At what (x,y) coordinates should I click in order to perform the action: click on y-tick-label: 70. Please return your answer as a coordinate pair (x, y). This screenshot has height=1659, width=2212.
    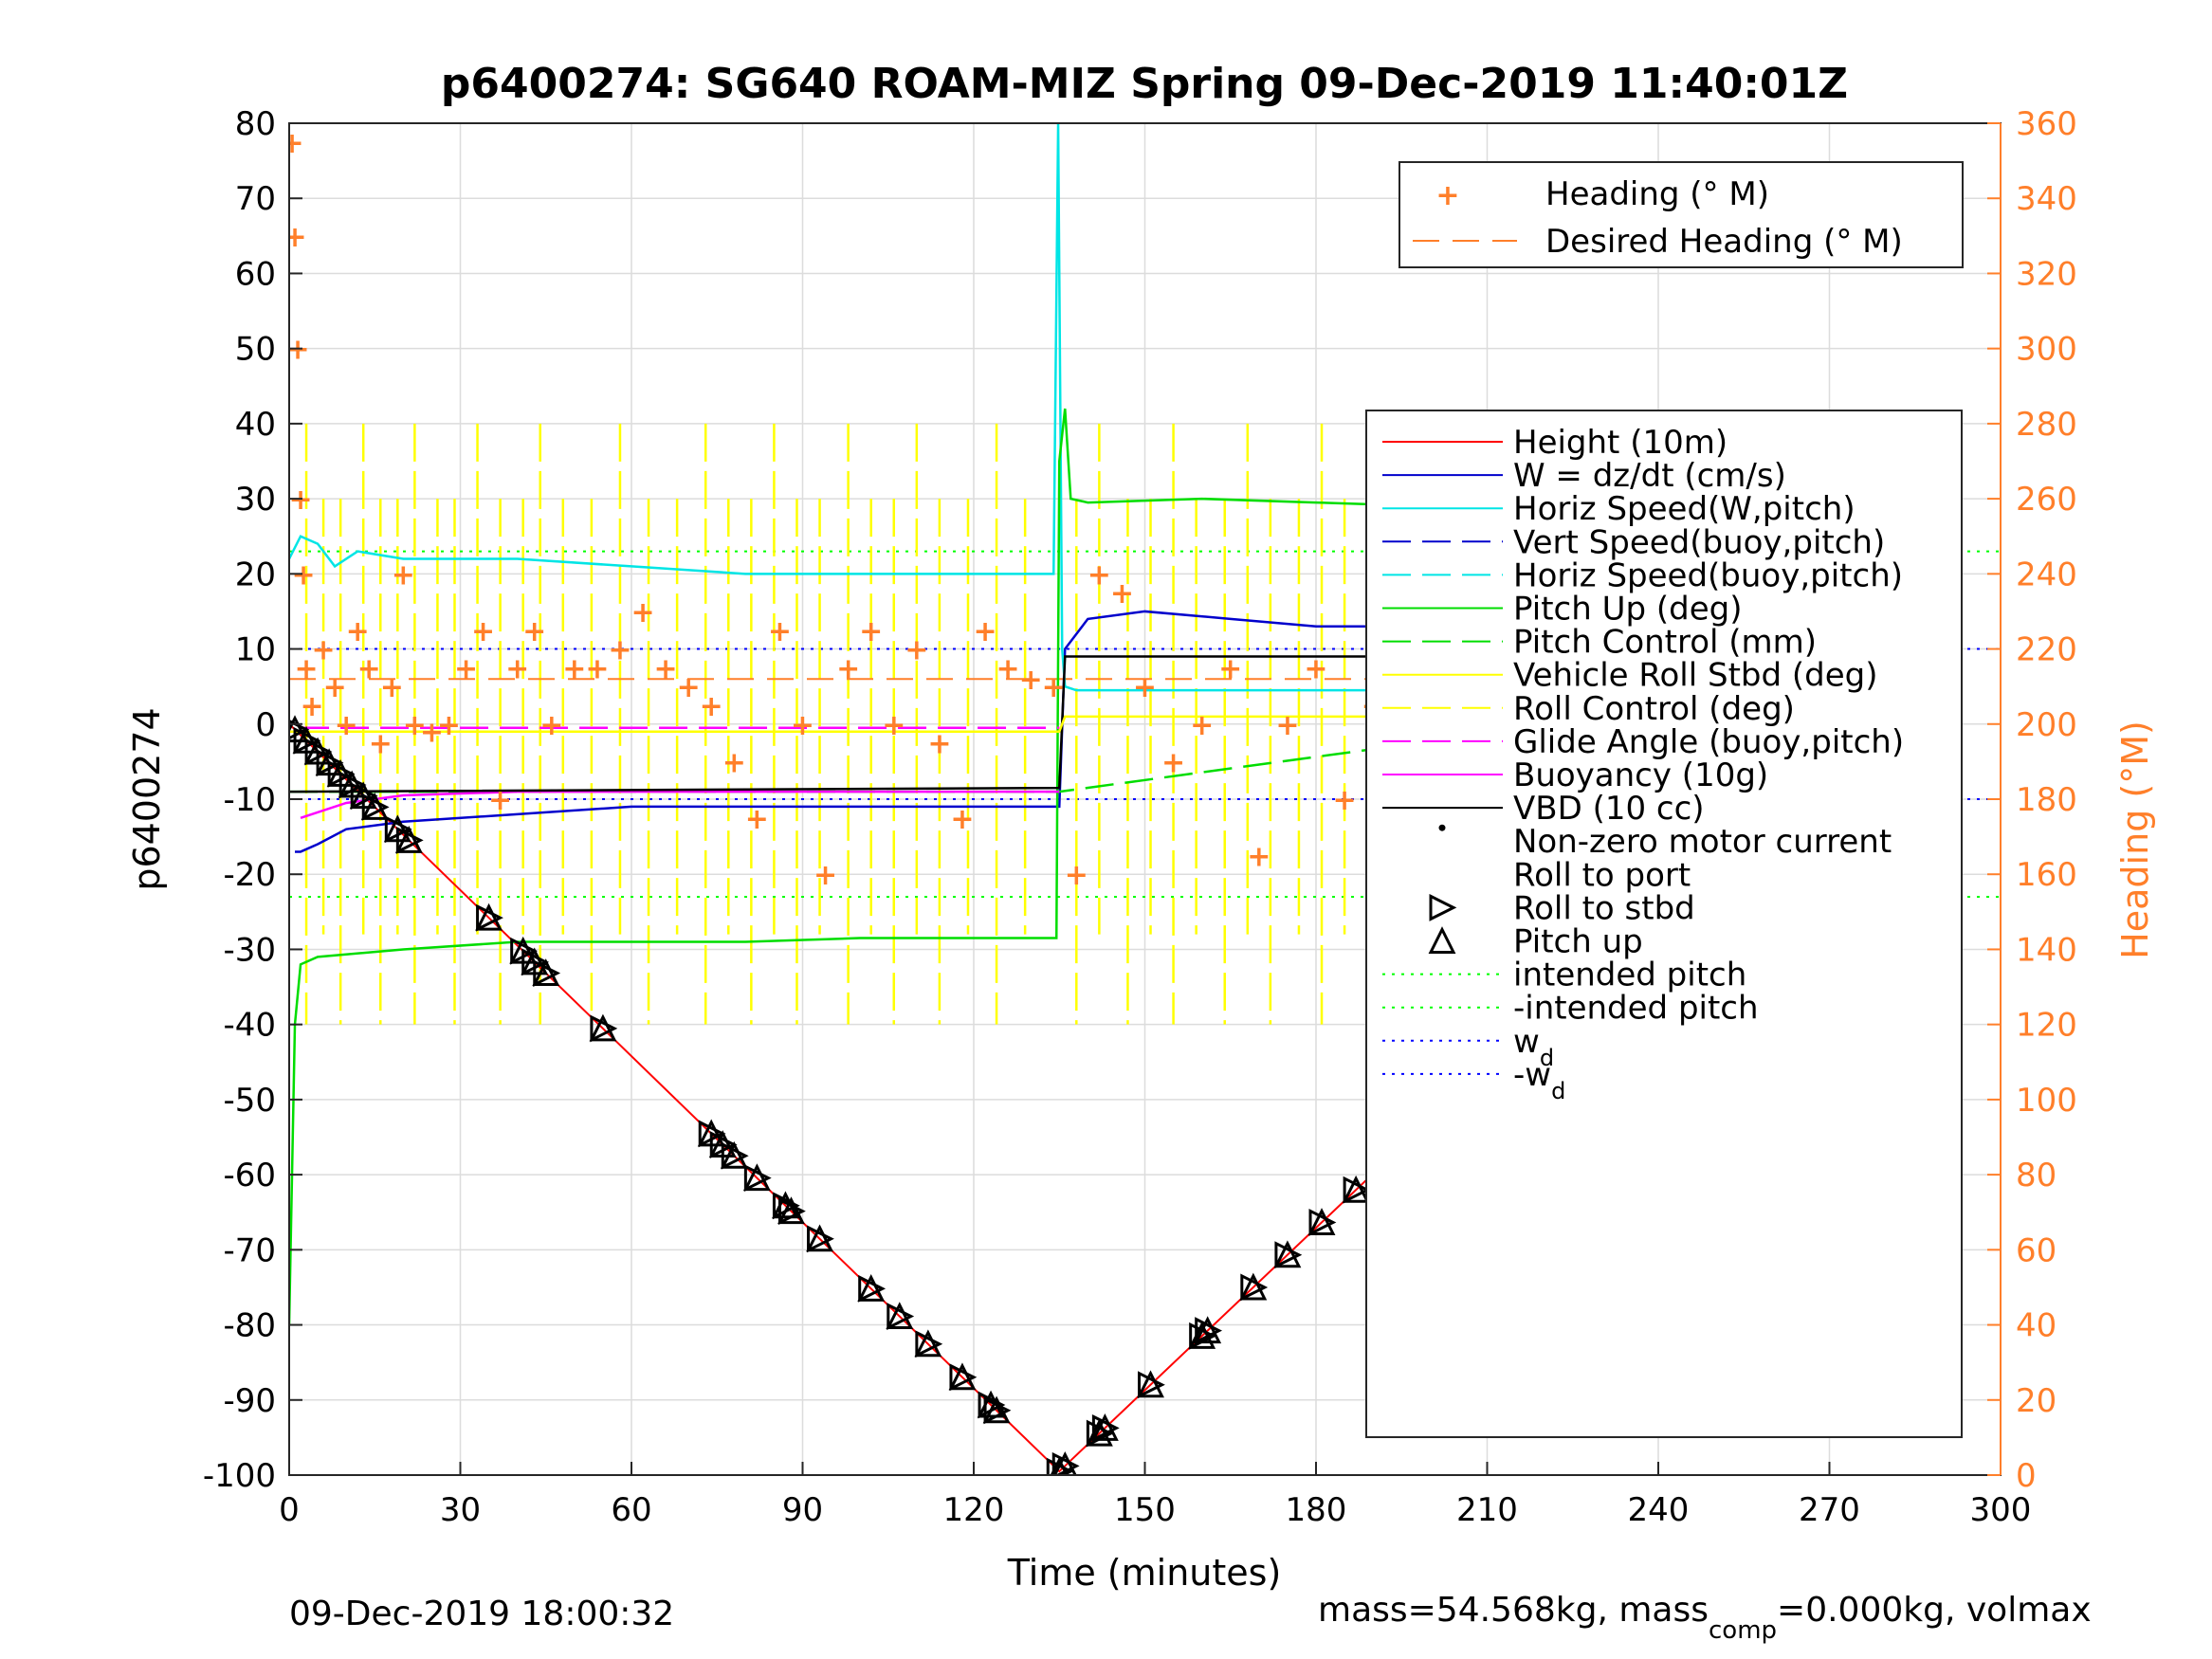
    Looking at the image, I should click on (255, 199).